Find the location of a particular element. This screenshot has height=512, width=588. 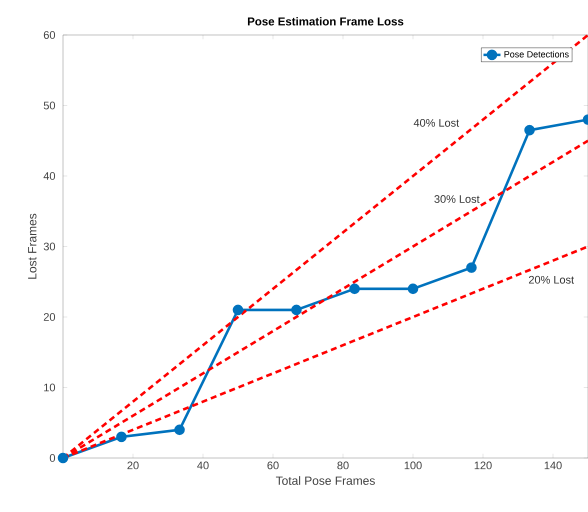

series-label: 20% Lost is located at coordinates (551, 280).